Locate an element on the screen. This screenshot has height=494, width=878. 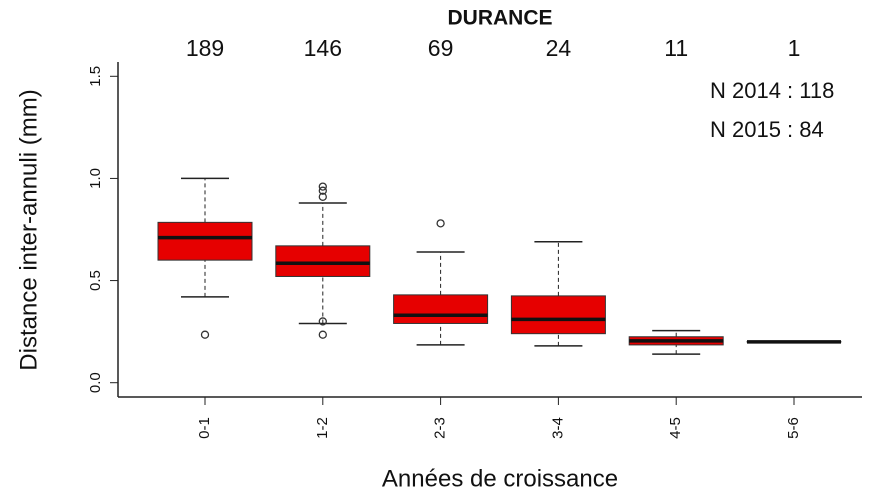
y-axis-label: Distance inter-annuli (mm) is located at coordinates (28, 229).